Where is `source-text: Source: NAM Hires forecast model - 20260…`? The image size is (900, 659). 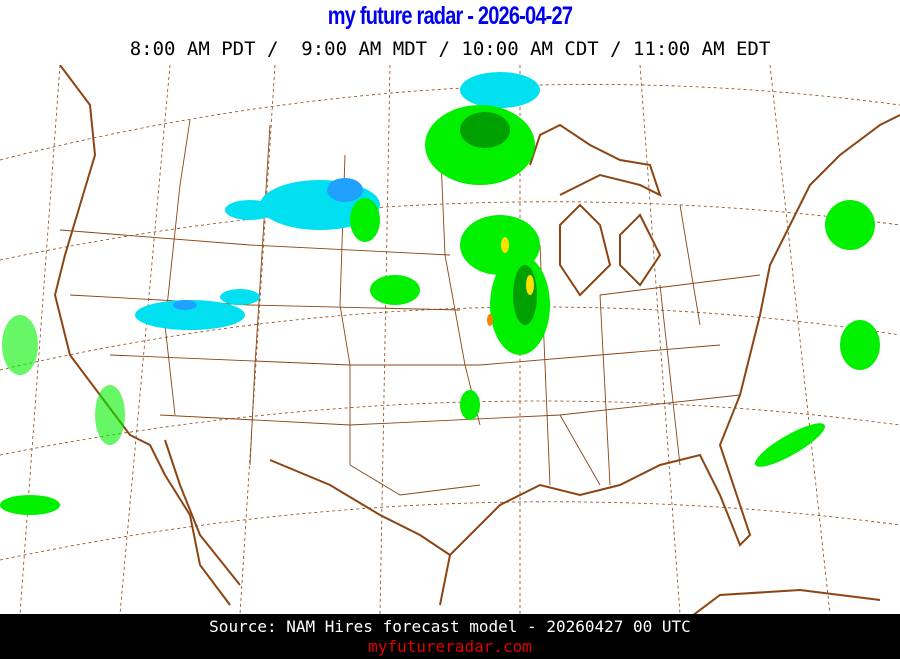
source-text: Source: NAM Hires forecast model - 20260… is located at coordinates (450, 626).